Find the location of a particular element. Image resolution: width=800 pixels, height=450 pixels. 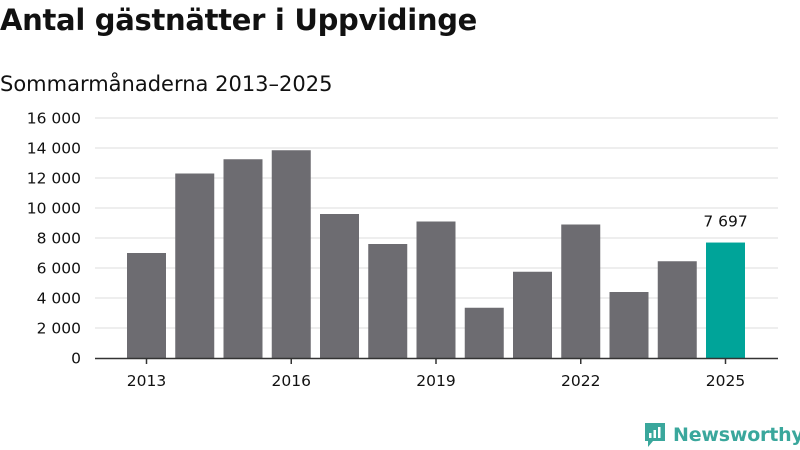

bar-2018 is located at coordinates (388, 301).